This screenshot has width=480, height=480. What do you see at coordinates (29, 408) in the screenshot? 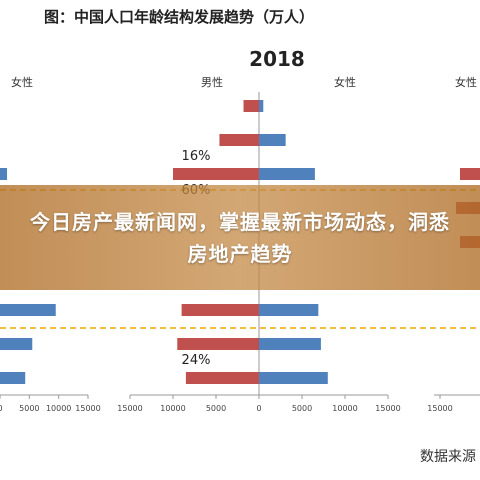
I see `left-tick-label: 5000` at bounding box center [29, 408].